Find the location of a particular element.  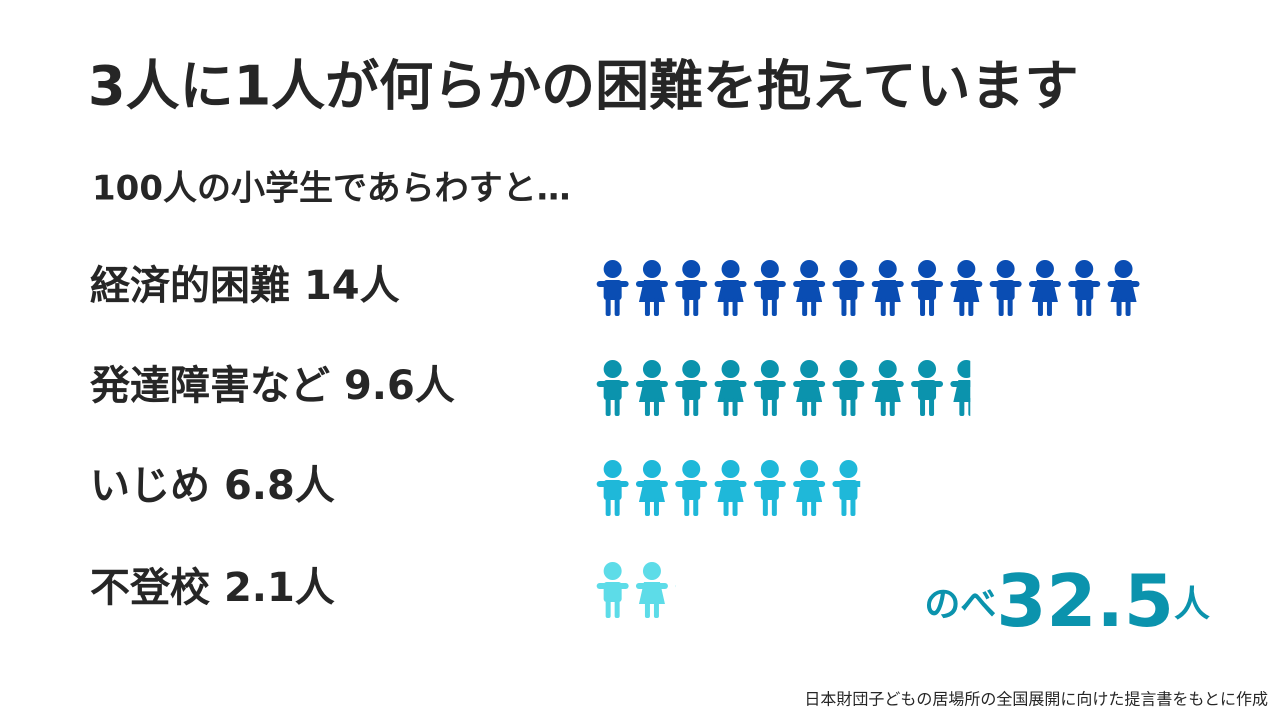

total-unit: 人 is located at coordinates (1192, 604).